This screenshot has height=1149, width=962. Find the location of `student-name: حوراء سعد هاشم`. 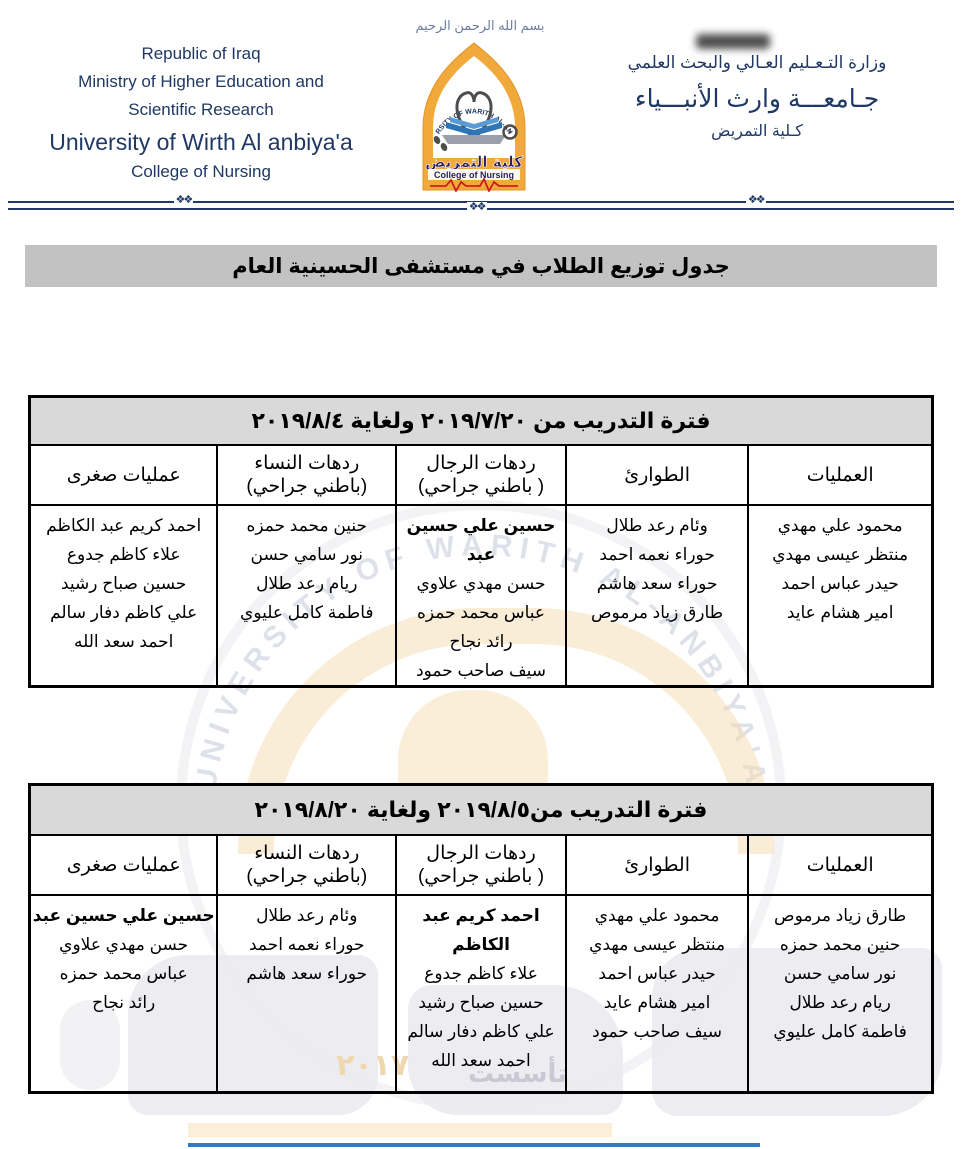

student-name: حوراء سعد هاشم is located at coordinates (657, 583).